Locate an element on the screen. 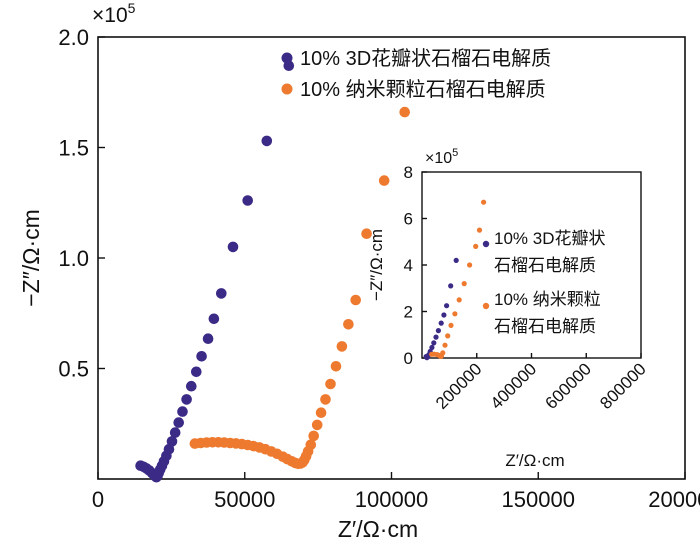 This screenshot has height=558, width=700. main-x-tick-label: 150000 is located at coordinates (538, 499).